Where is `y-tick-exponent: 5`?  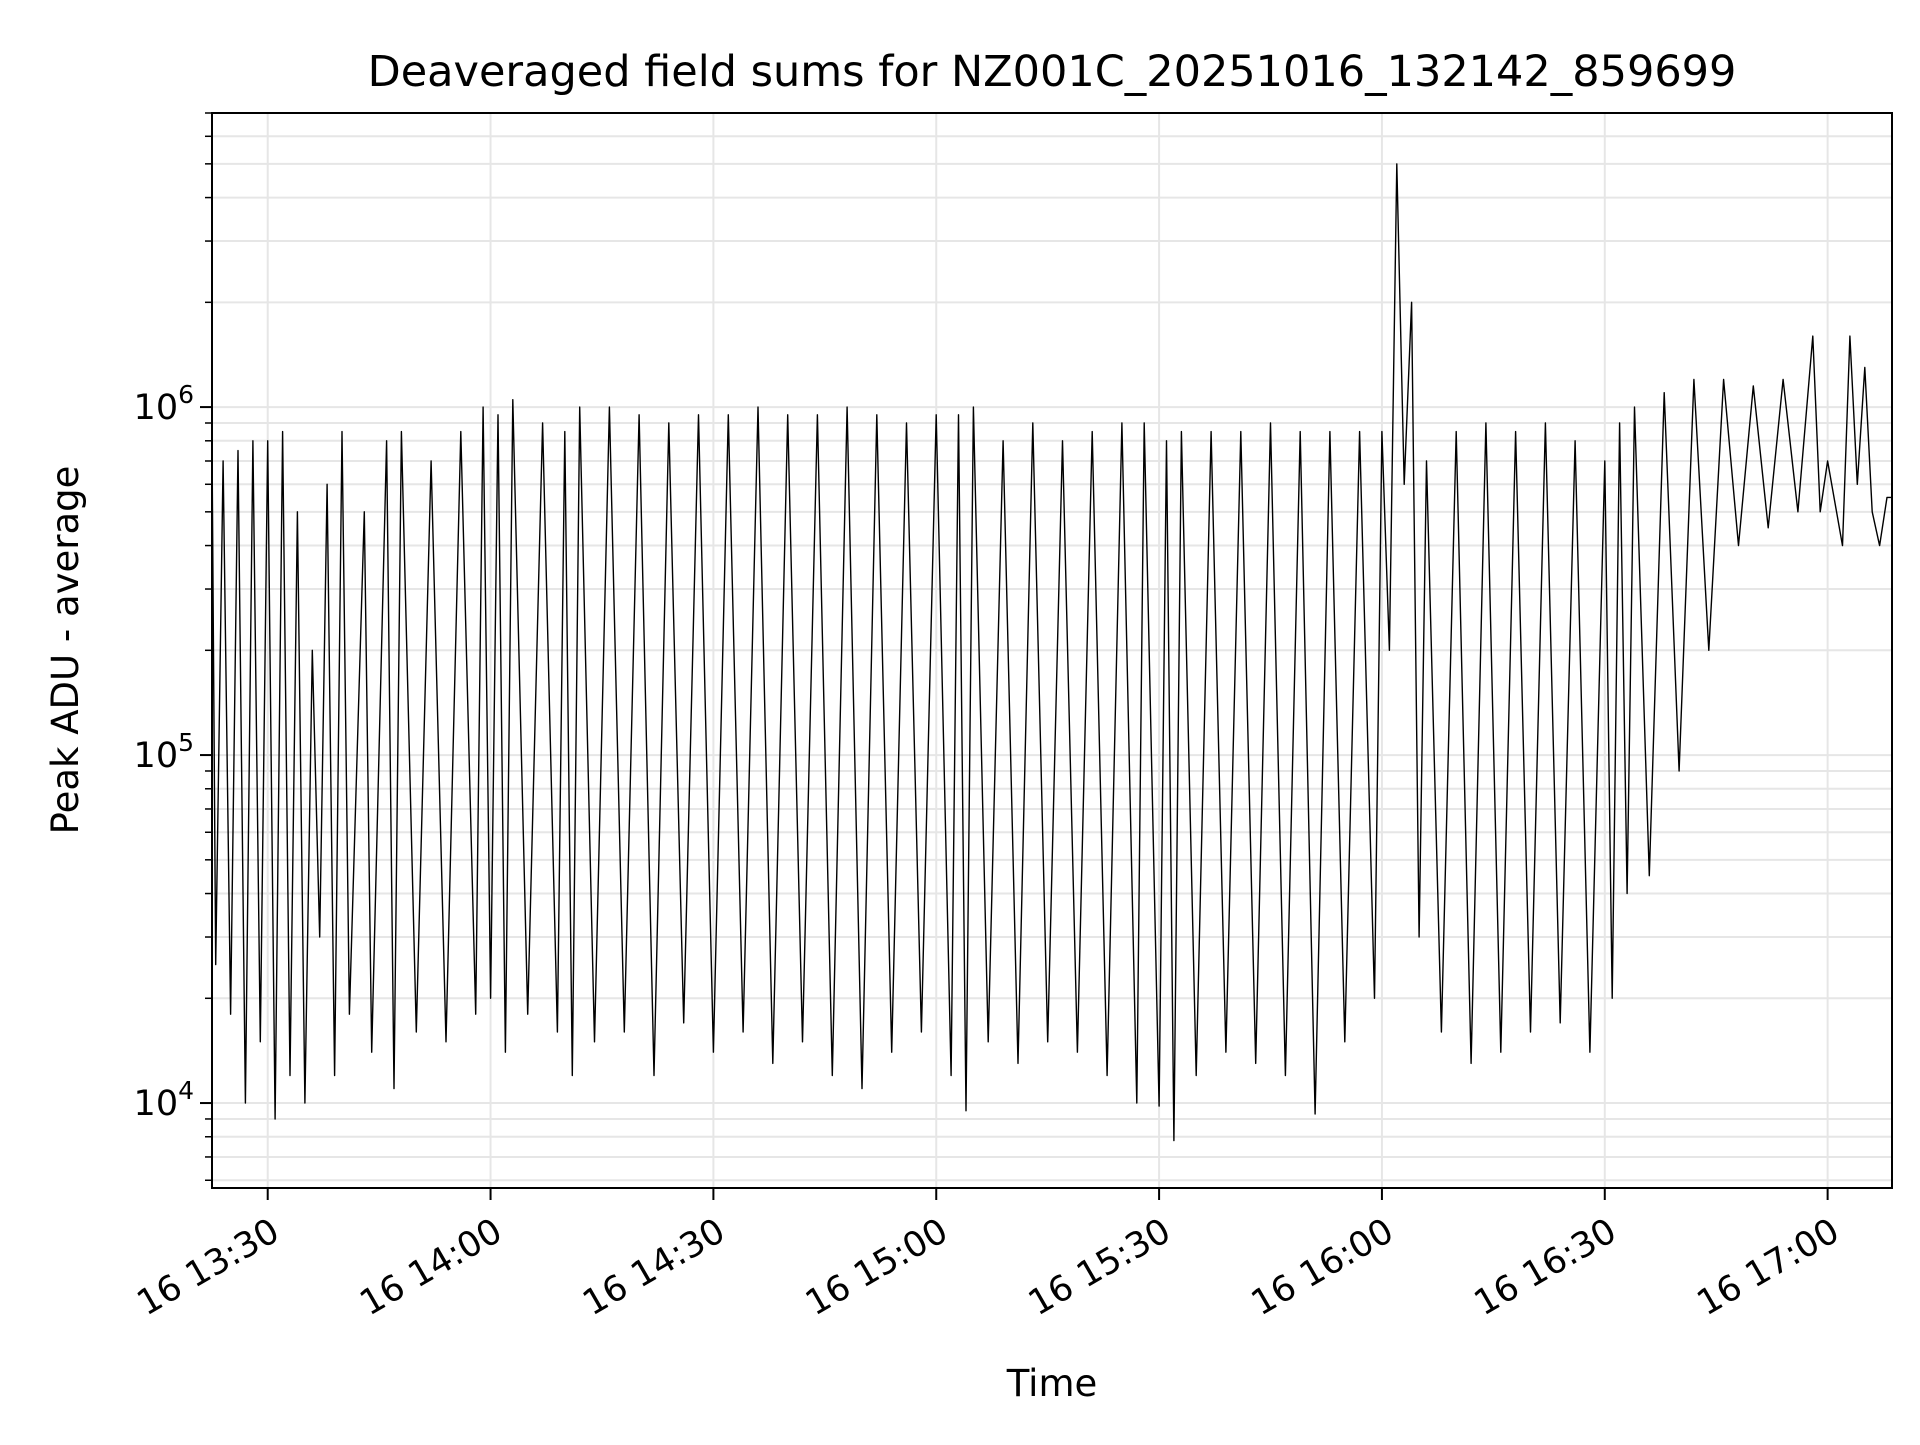
y-tick-exponent: 5 is located at coordinates (186, 742).